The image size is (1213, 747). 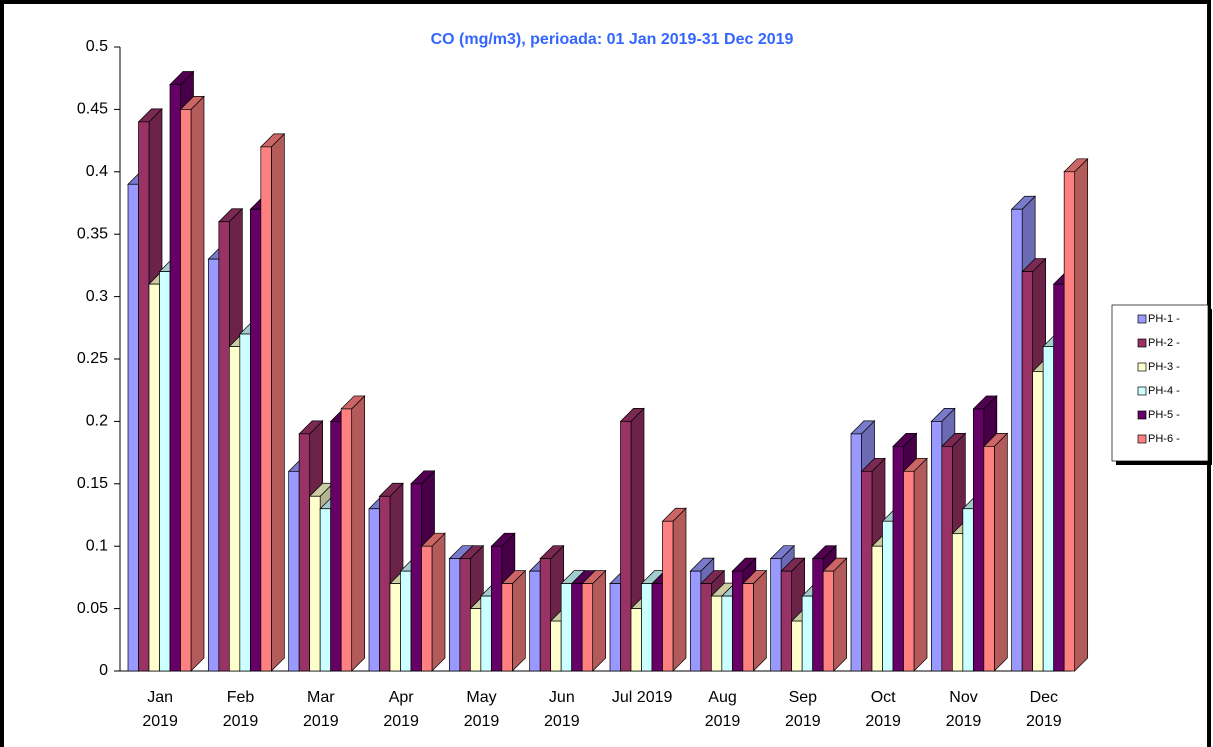 What do you see at coordinates (562, 709) in the screenshot?
I see `x-tick-label: Jun 2019` at bounding box center [562, 709].